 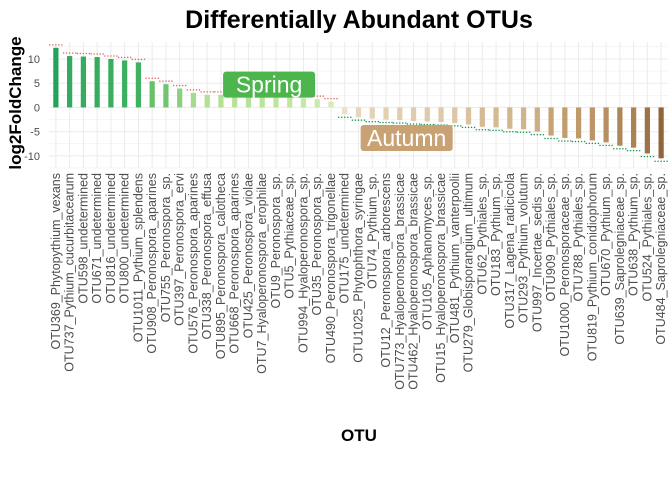 I want to click on x-tick-label: OTU816_undetermined, so click(x=111, y=238).